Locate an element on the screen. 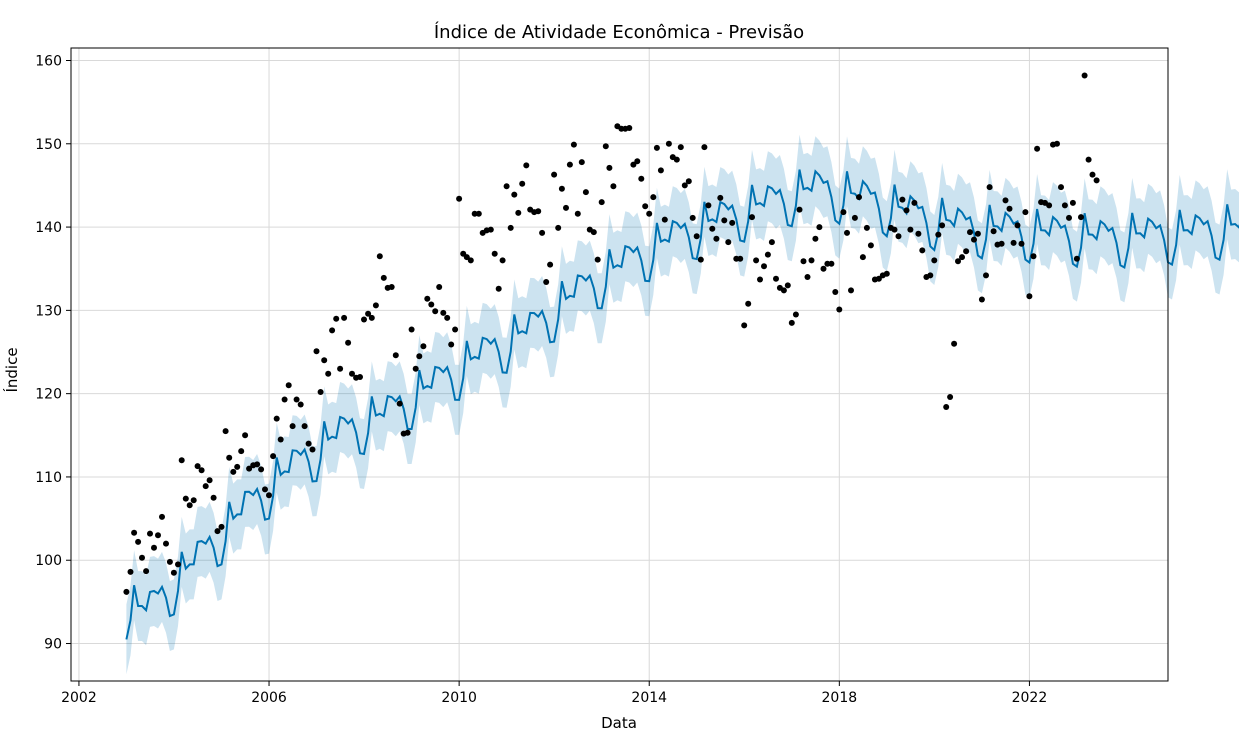  x-tick-label: 2018 is located at coordinates (840, 698).